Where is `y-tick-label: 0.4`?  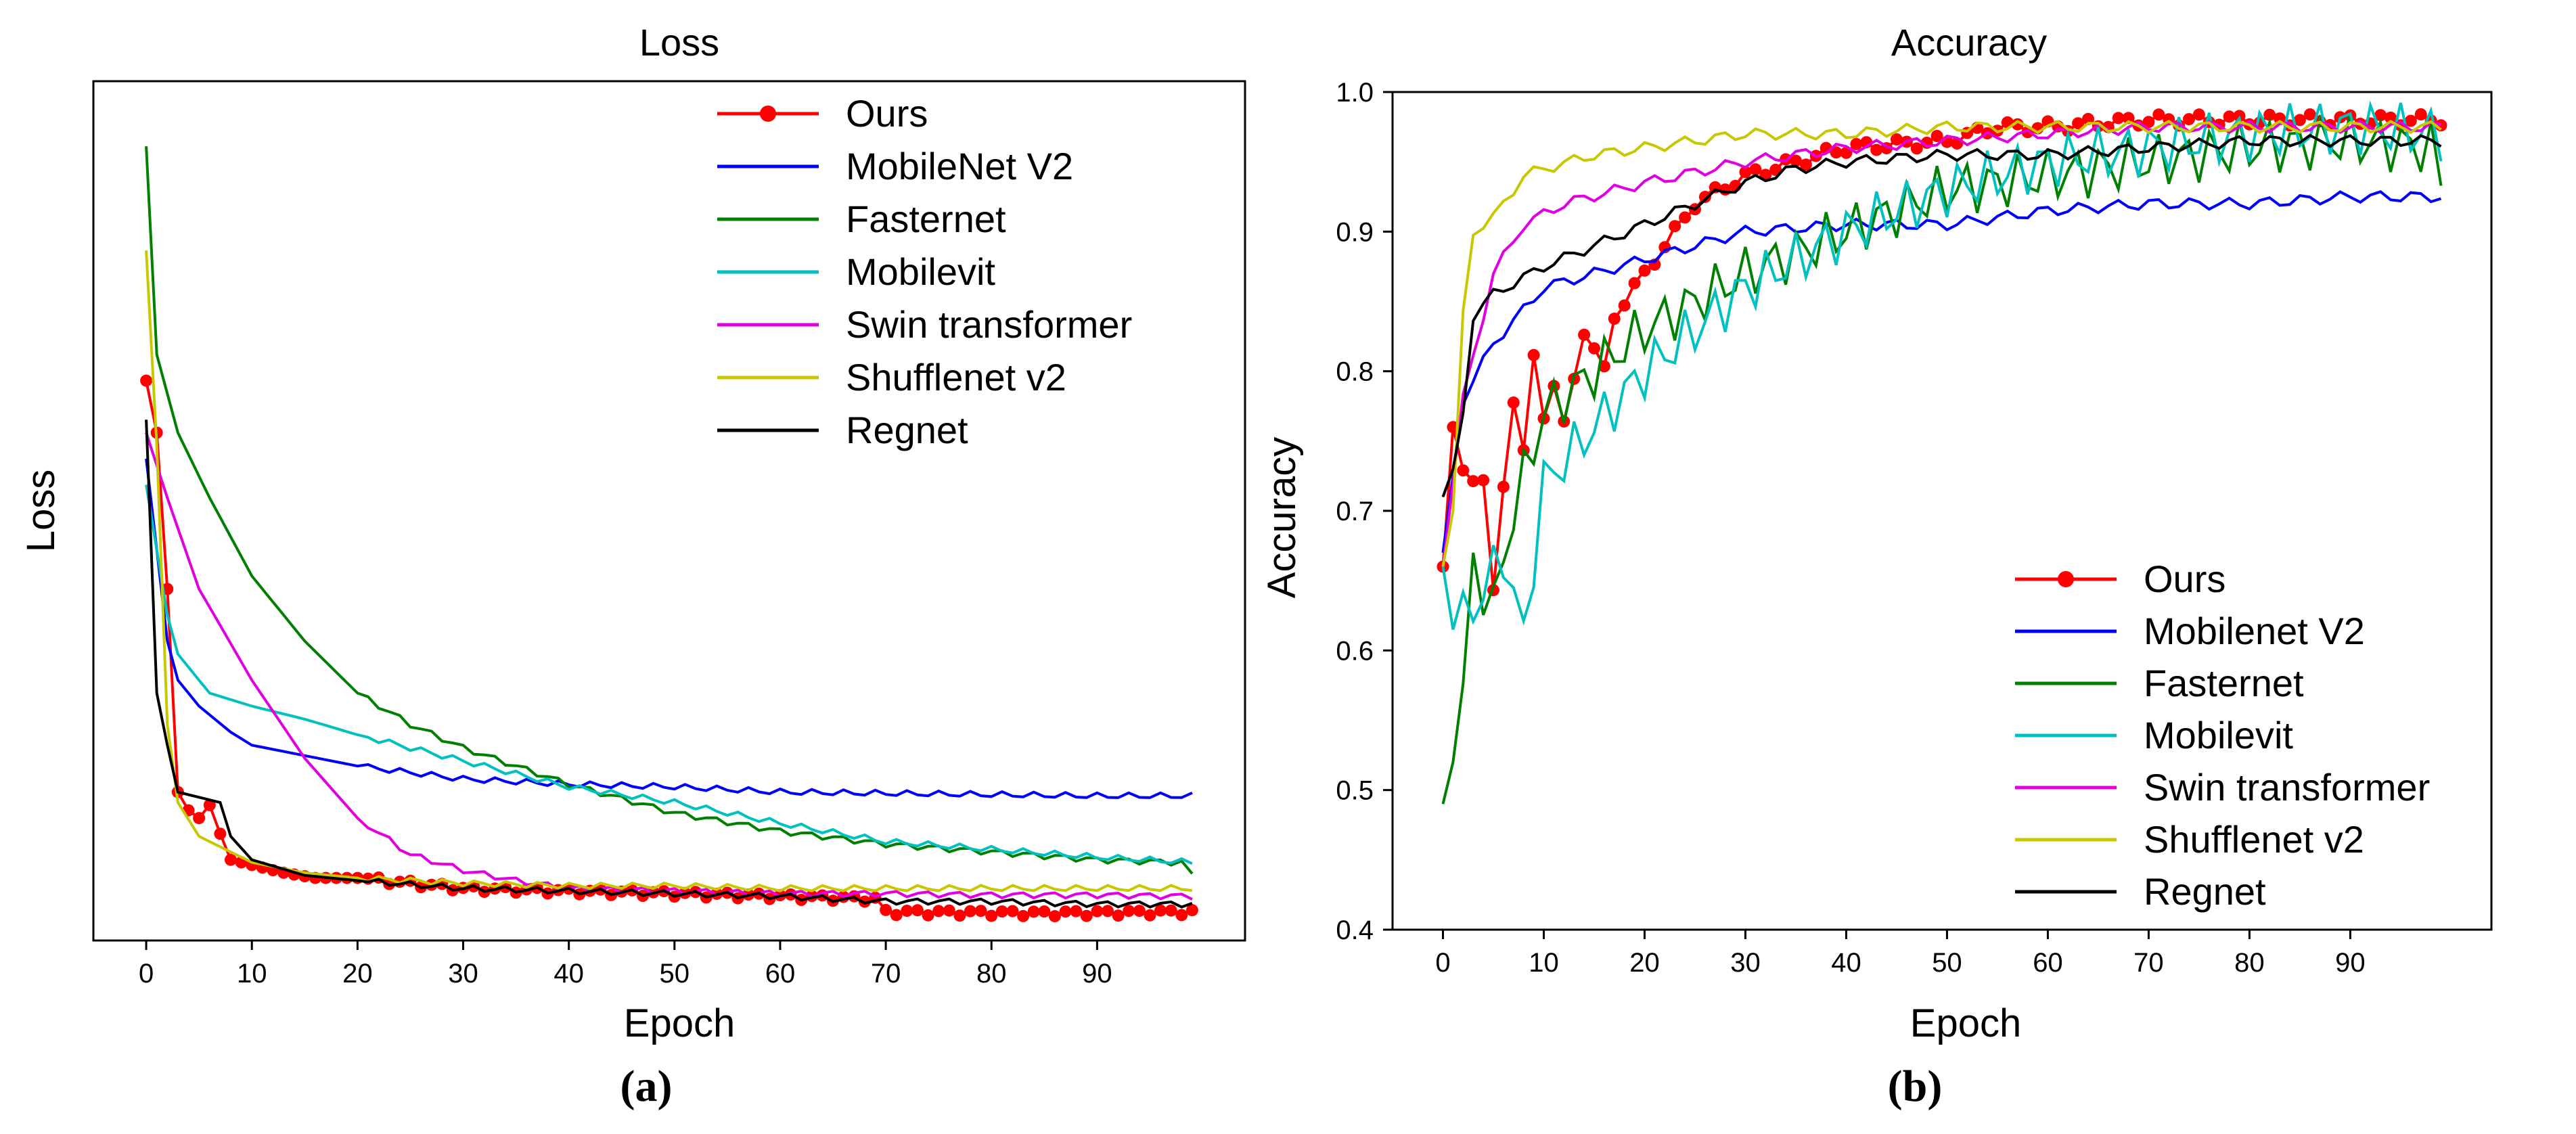 y-tick-label: 0.4 is located at coordinates (1355, 930).